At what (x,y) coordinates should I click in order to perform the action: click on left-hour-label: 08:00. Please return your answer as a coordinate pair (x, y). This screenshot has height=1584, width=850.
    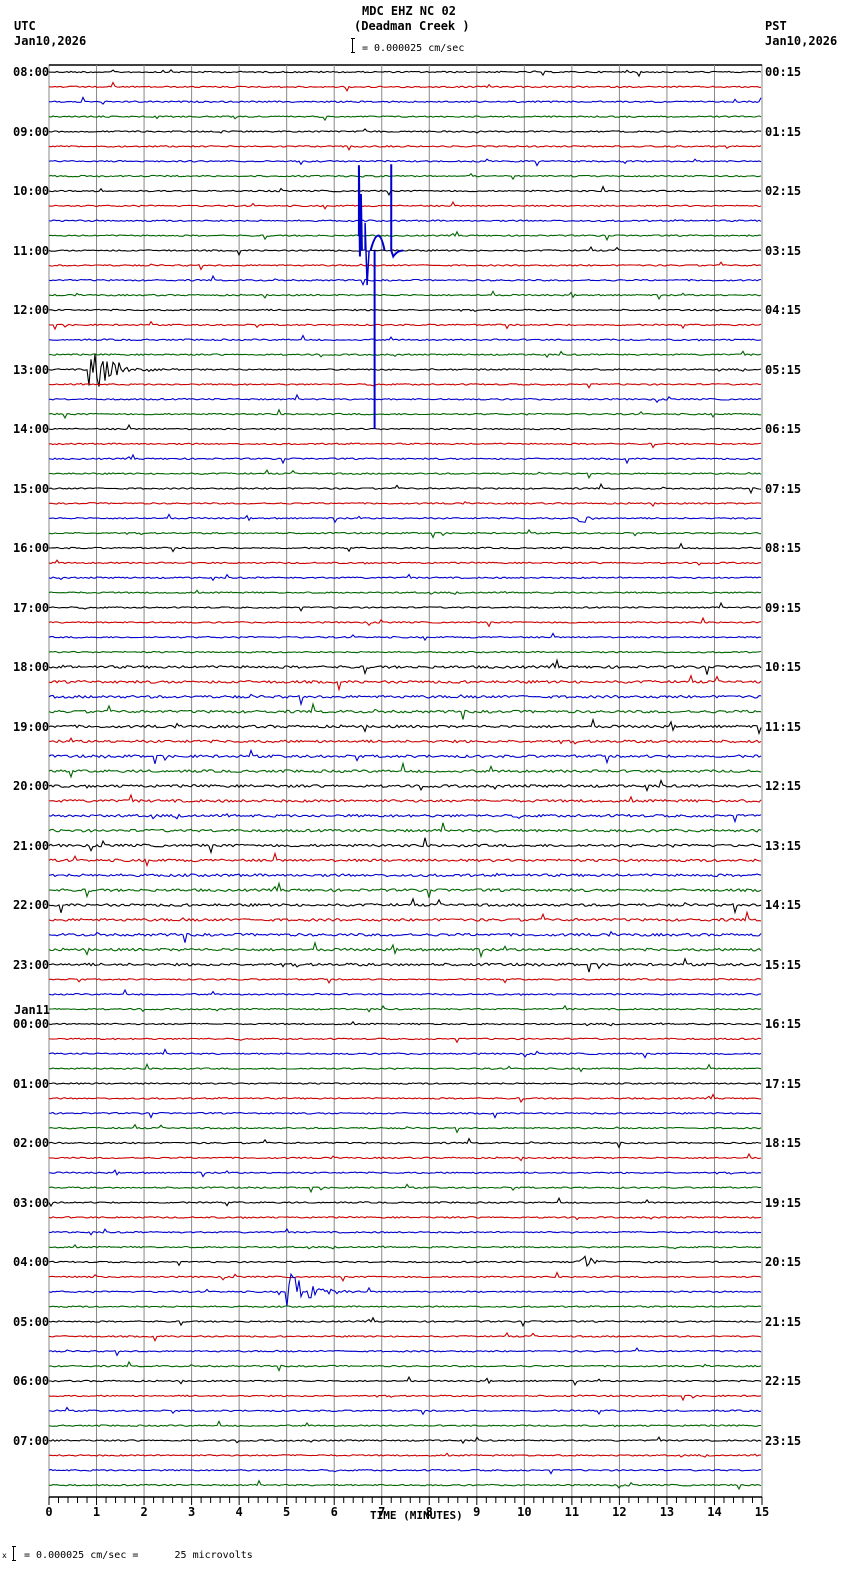
    Looking at the image, I should click on (31, 72).